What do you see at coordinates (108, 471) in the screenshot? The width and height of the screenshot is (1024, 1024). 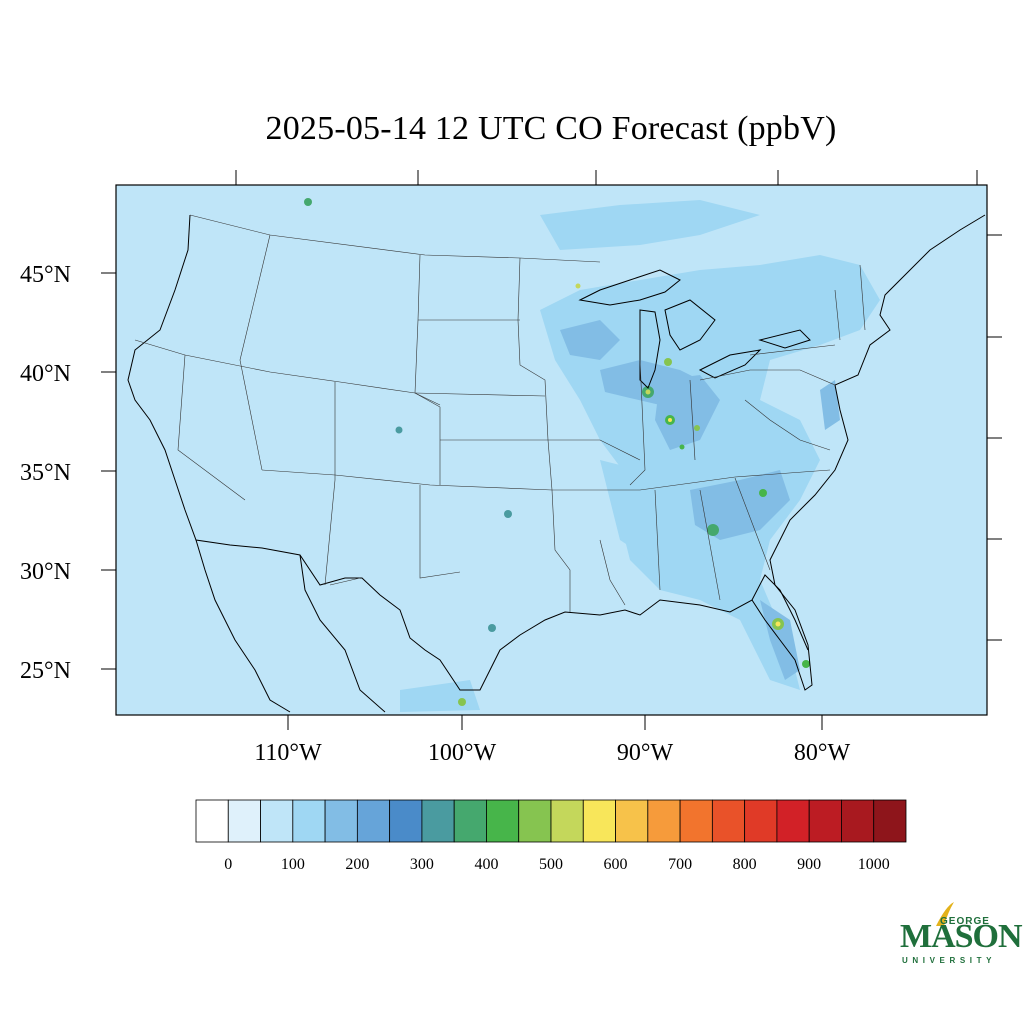 I see `left-ticks` at bounding box center [108, 471].